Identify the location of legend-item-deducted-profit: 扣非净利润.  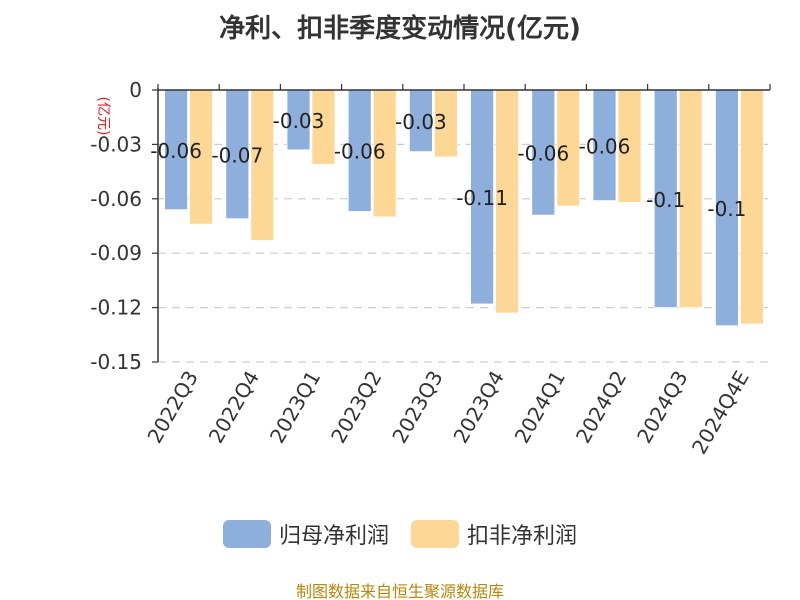
(494, 534).